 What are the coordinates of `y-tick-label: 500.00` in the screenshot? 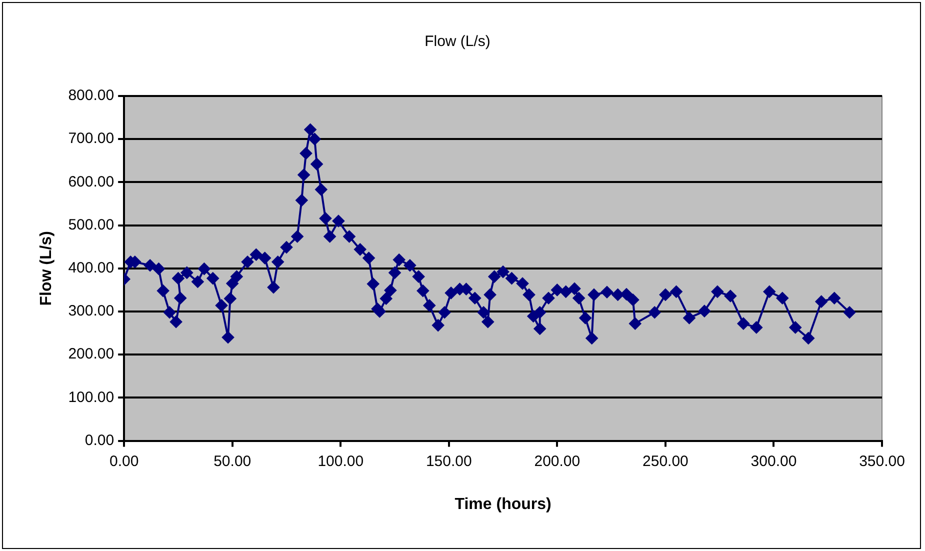 It's located at (91, 225).